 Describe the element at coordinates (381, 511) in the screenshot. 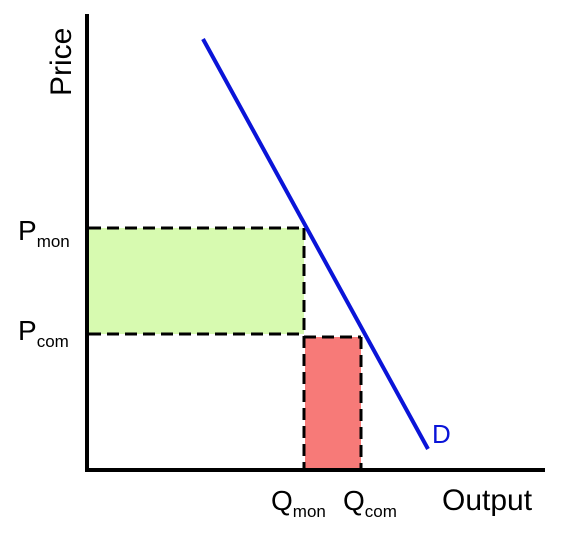

I see `q-com-subscript: com` at that location.